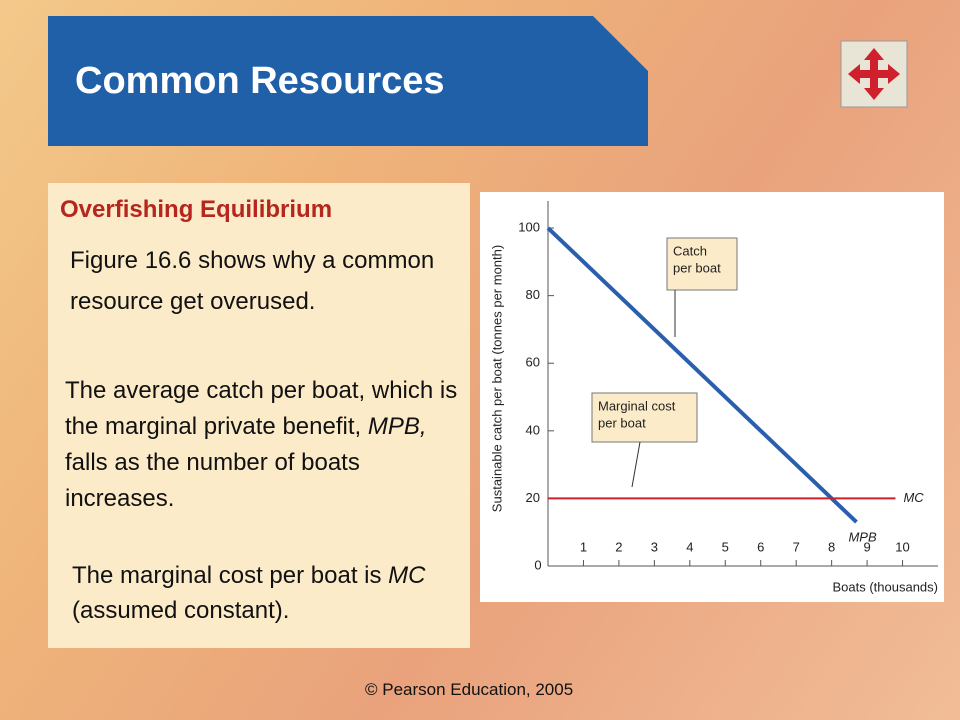 This screenshot has height=720, width=960. What do you see at coordinates (469, 689) in the screenshot?
I see `footer: © Pearson Education, 2005` at bounding box center [469, 689].